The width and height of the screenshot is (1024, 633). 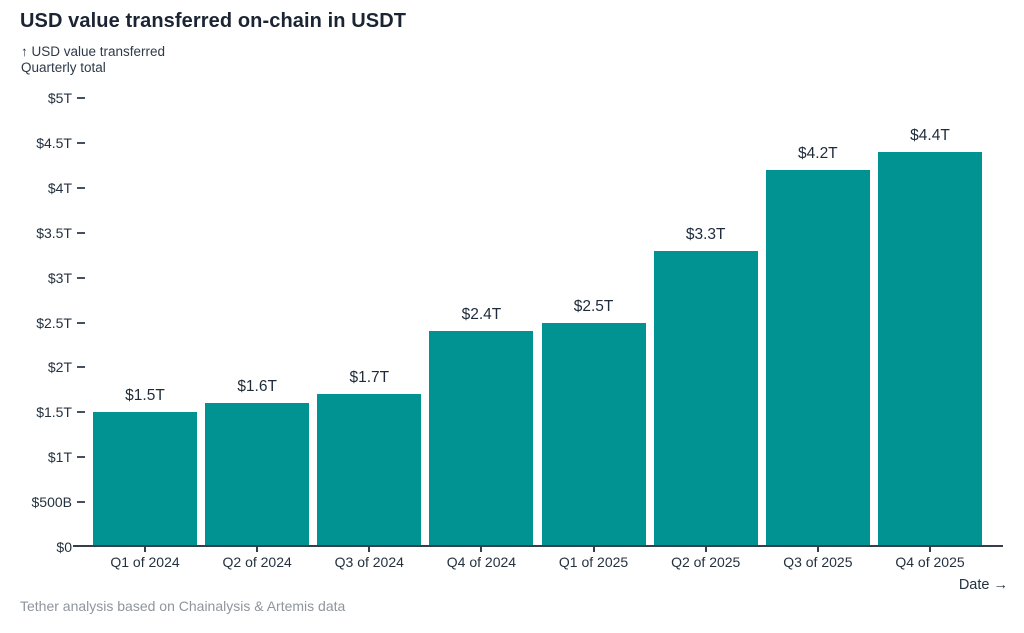 What do you see at coordinates (930, 135) in the screenshot?
I see `bar-value-label: $4.4T` at bounding box center [930, 135].